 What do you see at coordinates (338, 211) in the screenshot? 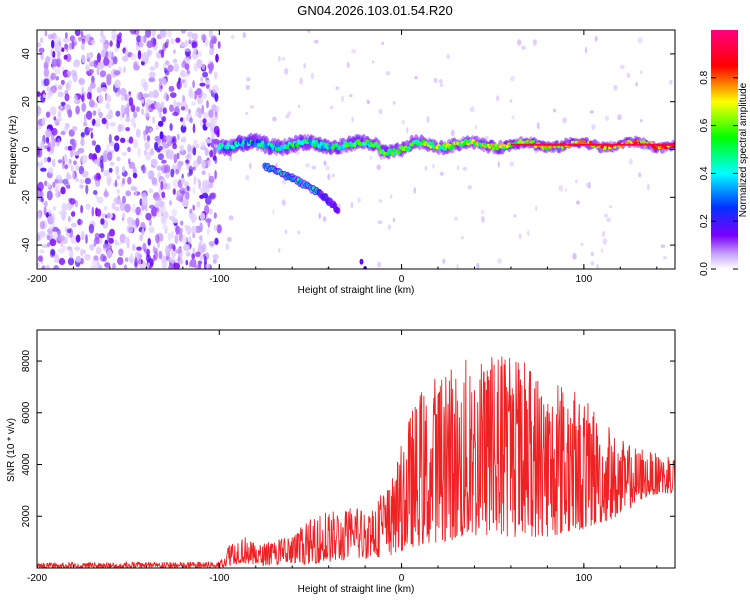
I see `branch-halo` at bounding box center [338, 211].